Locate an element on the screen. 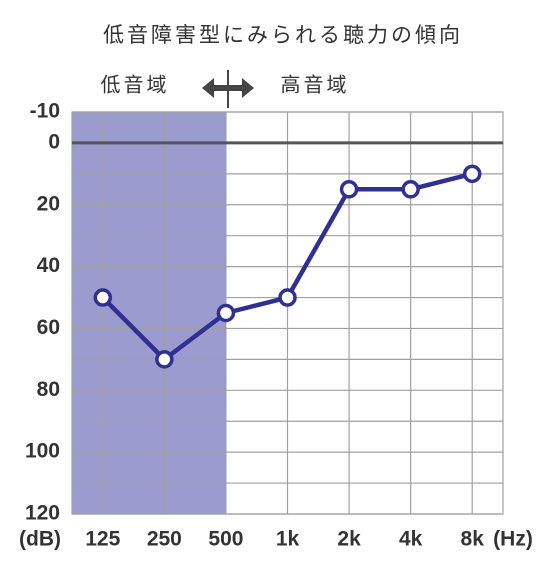 Image resolution: width=560 pixels, height=580 pixels. low-range-label: 低音域 is located at coordinates (135, 85).